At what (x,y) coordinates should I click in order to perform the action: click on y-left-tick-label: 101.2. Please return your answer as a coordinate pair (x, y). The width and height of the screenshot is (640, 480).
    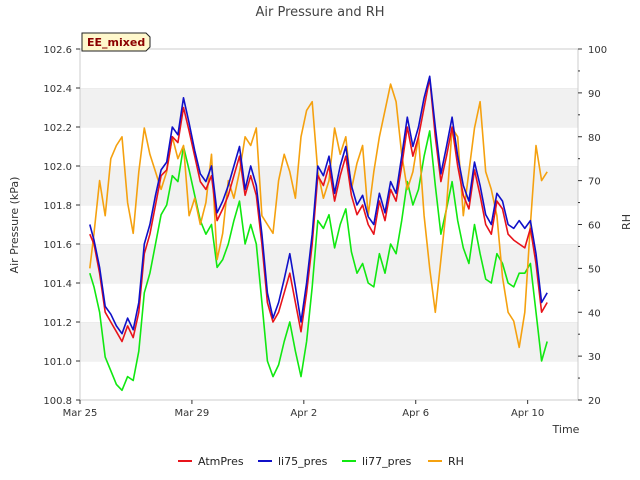
    Looking at the image, I should click on (57, 323).